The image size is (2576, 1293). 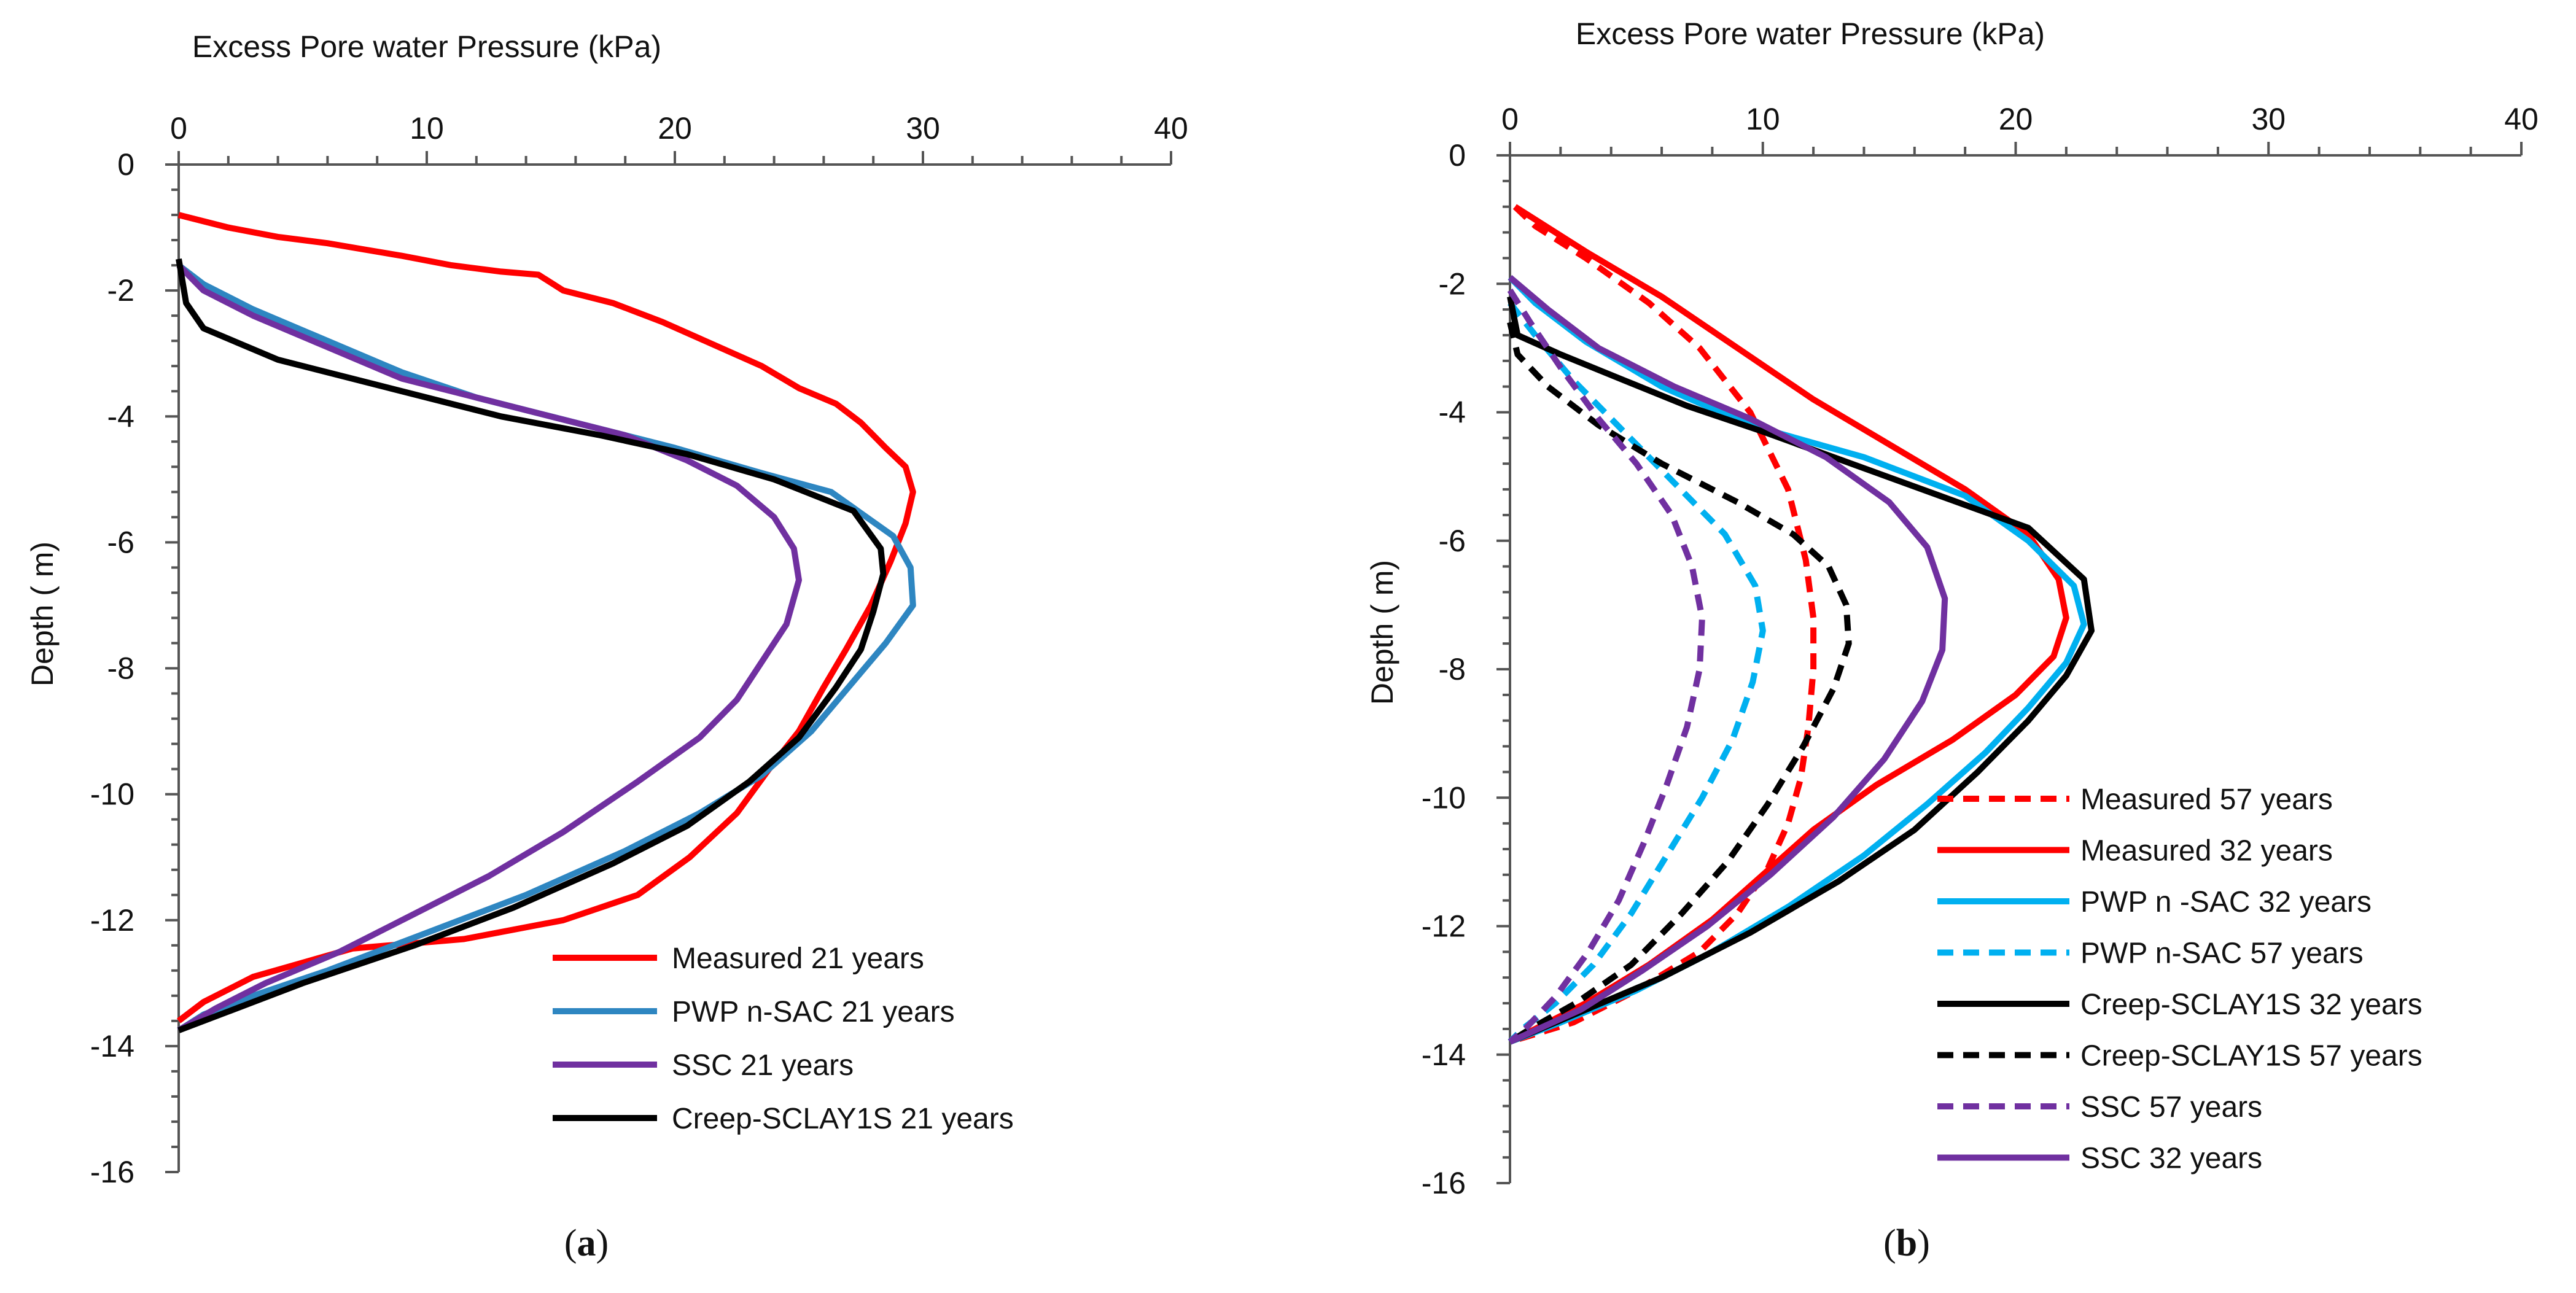 What do you see at coordinates (1382, 633) in the screenshot?
I see `panel-b-y-axis-title: Depth ( m)` at bounding box center [1382, 633].